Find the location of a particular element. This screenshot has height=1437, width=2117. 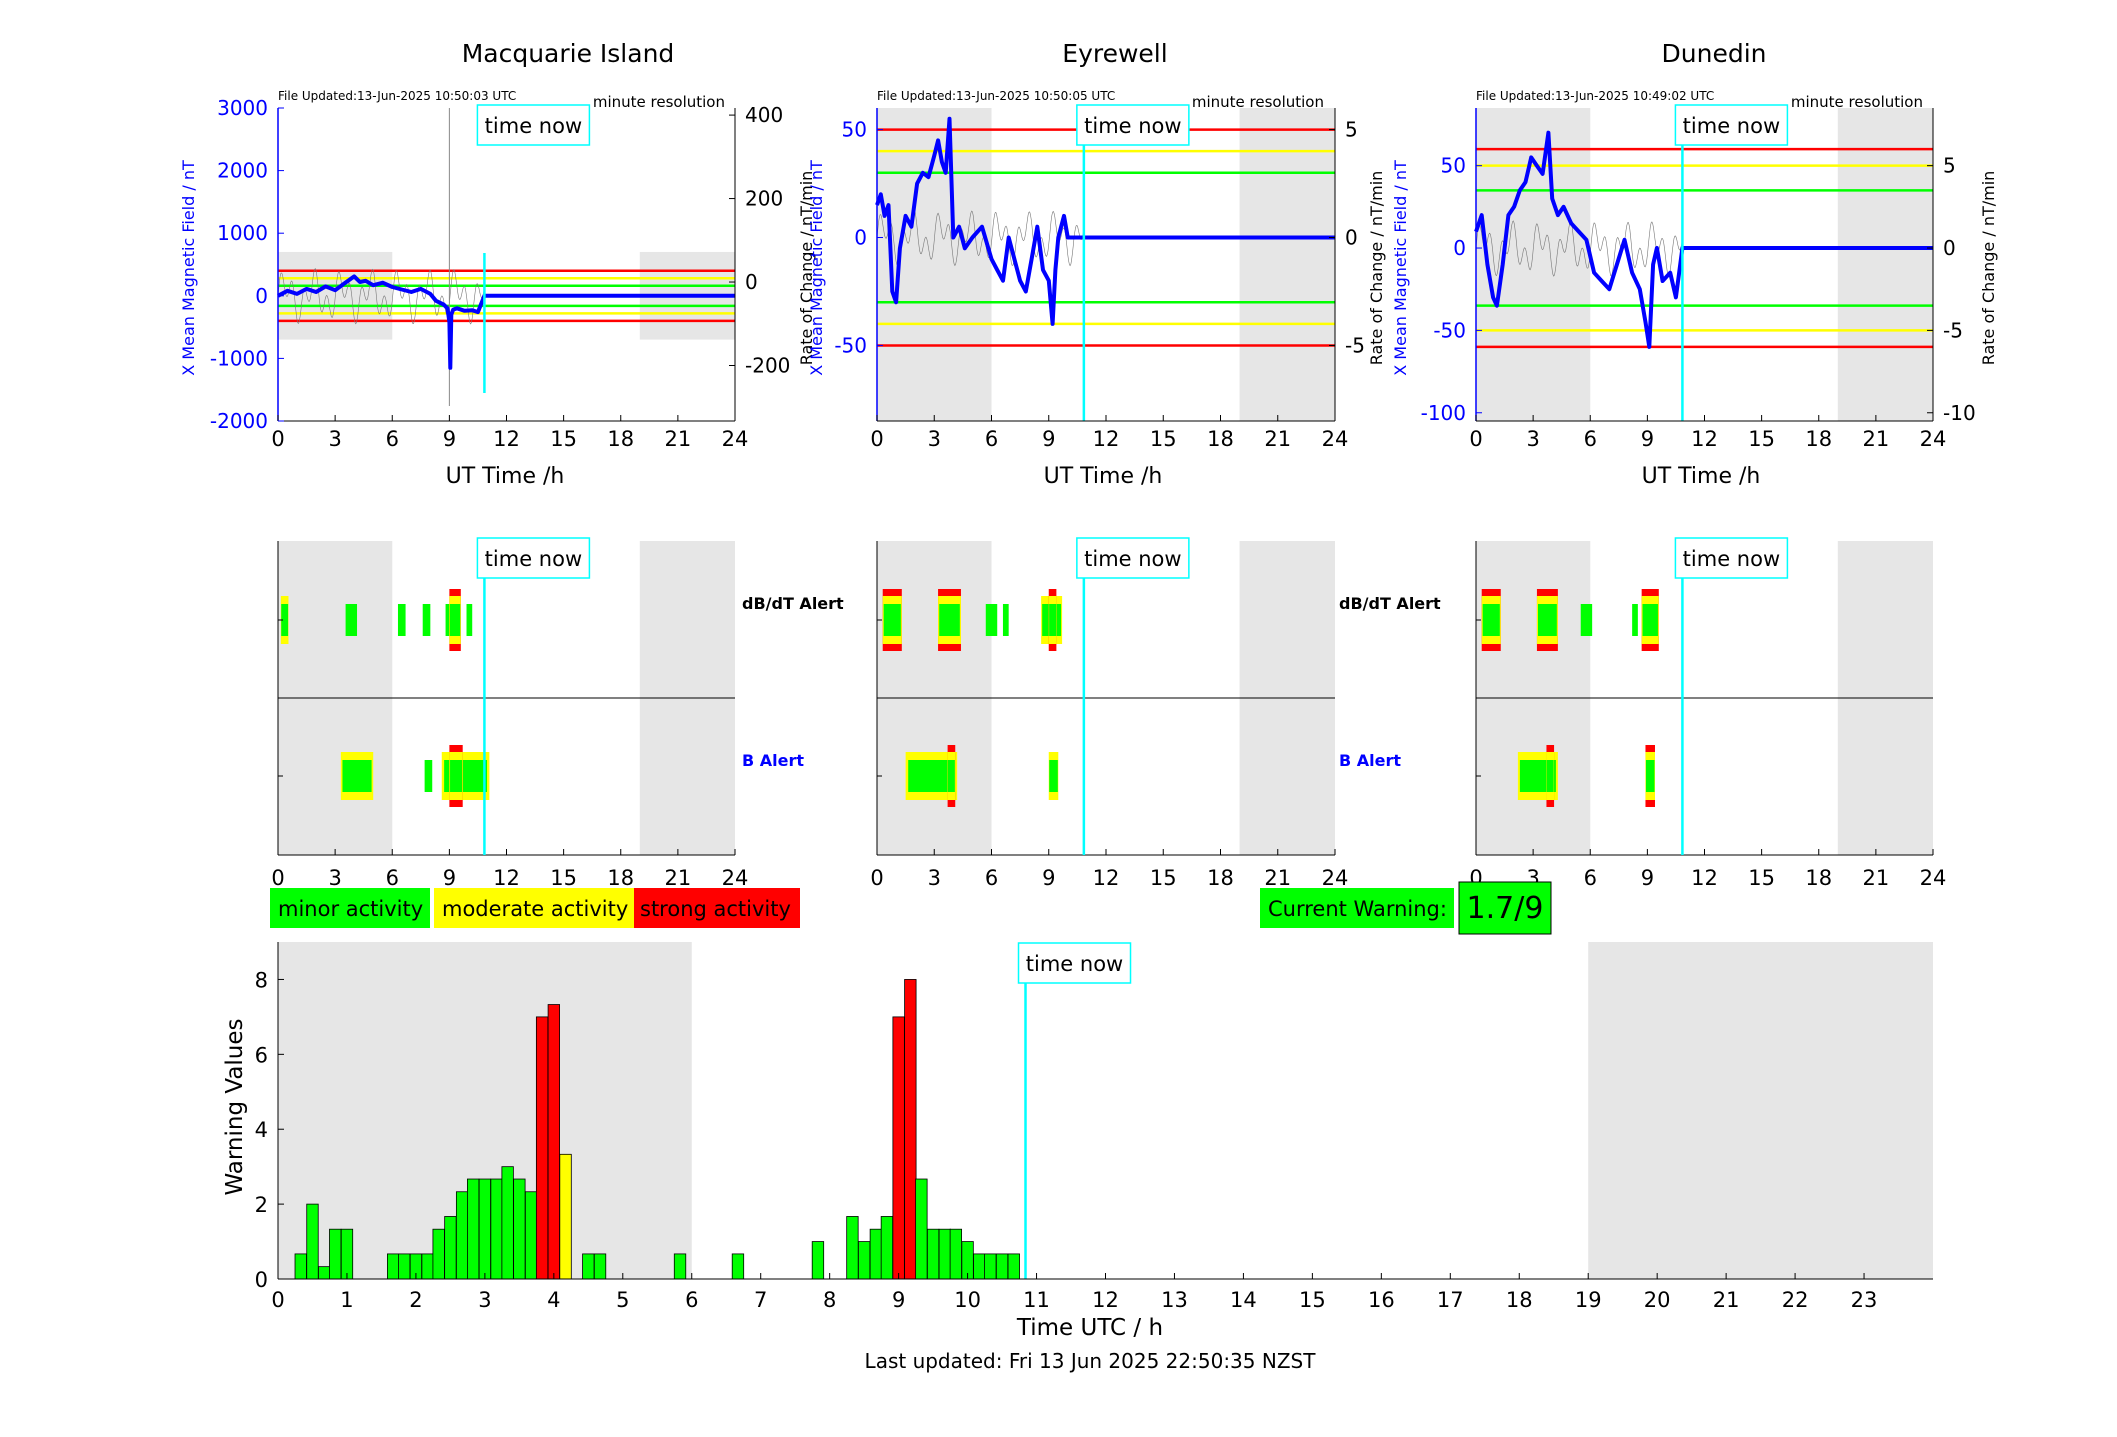

eyrewell-ytick-left-label: 50 is located at coordinates (854, 130).